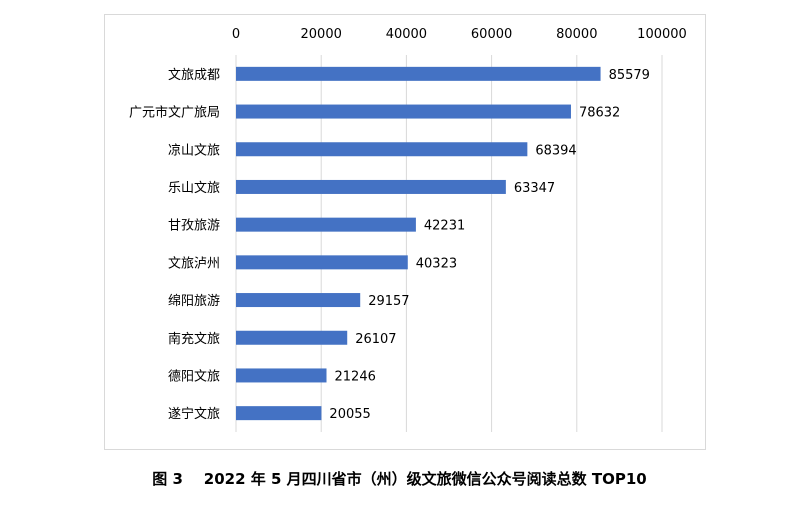 Image resolution: width=799 pixels, height=516 pixels. What do you see at coordinates (436, 263) in the screenshot?
I see `value-label-6: 40323` at bounding box center [436, 263].